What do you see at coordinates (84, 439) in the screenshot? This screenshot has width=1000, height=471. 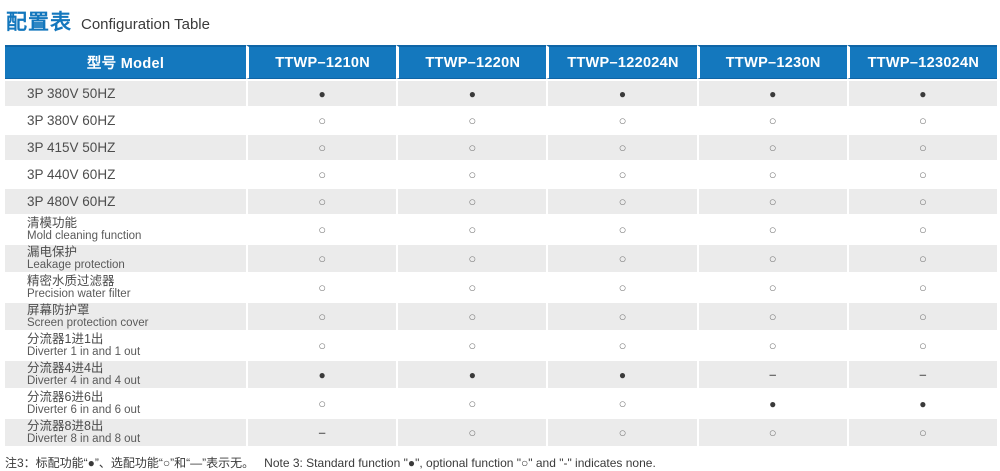 I see `row-label-en: Diverter 8 in and 8 out` at bounding box center [84, 439].